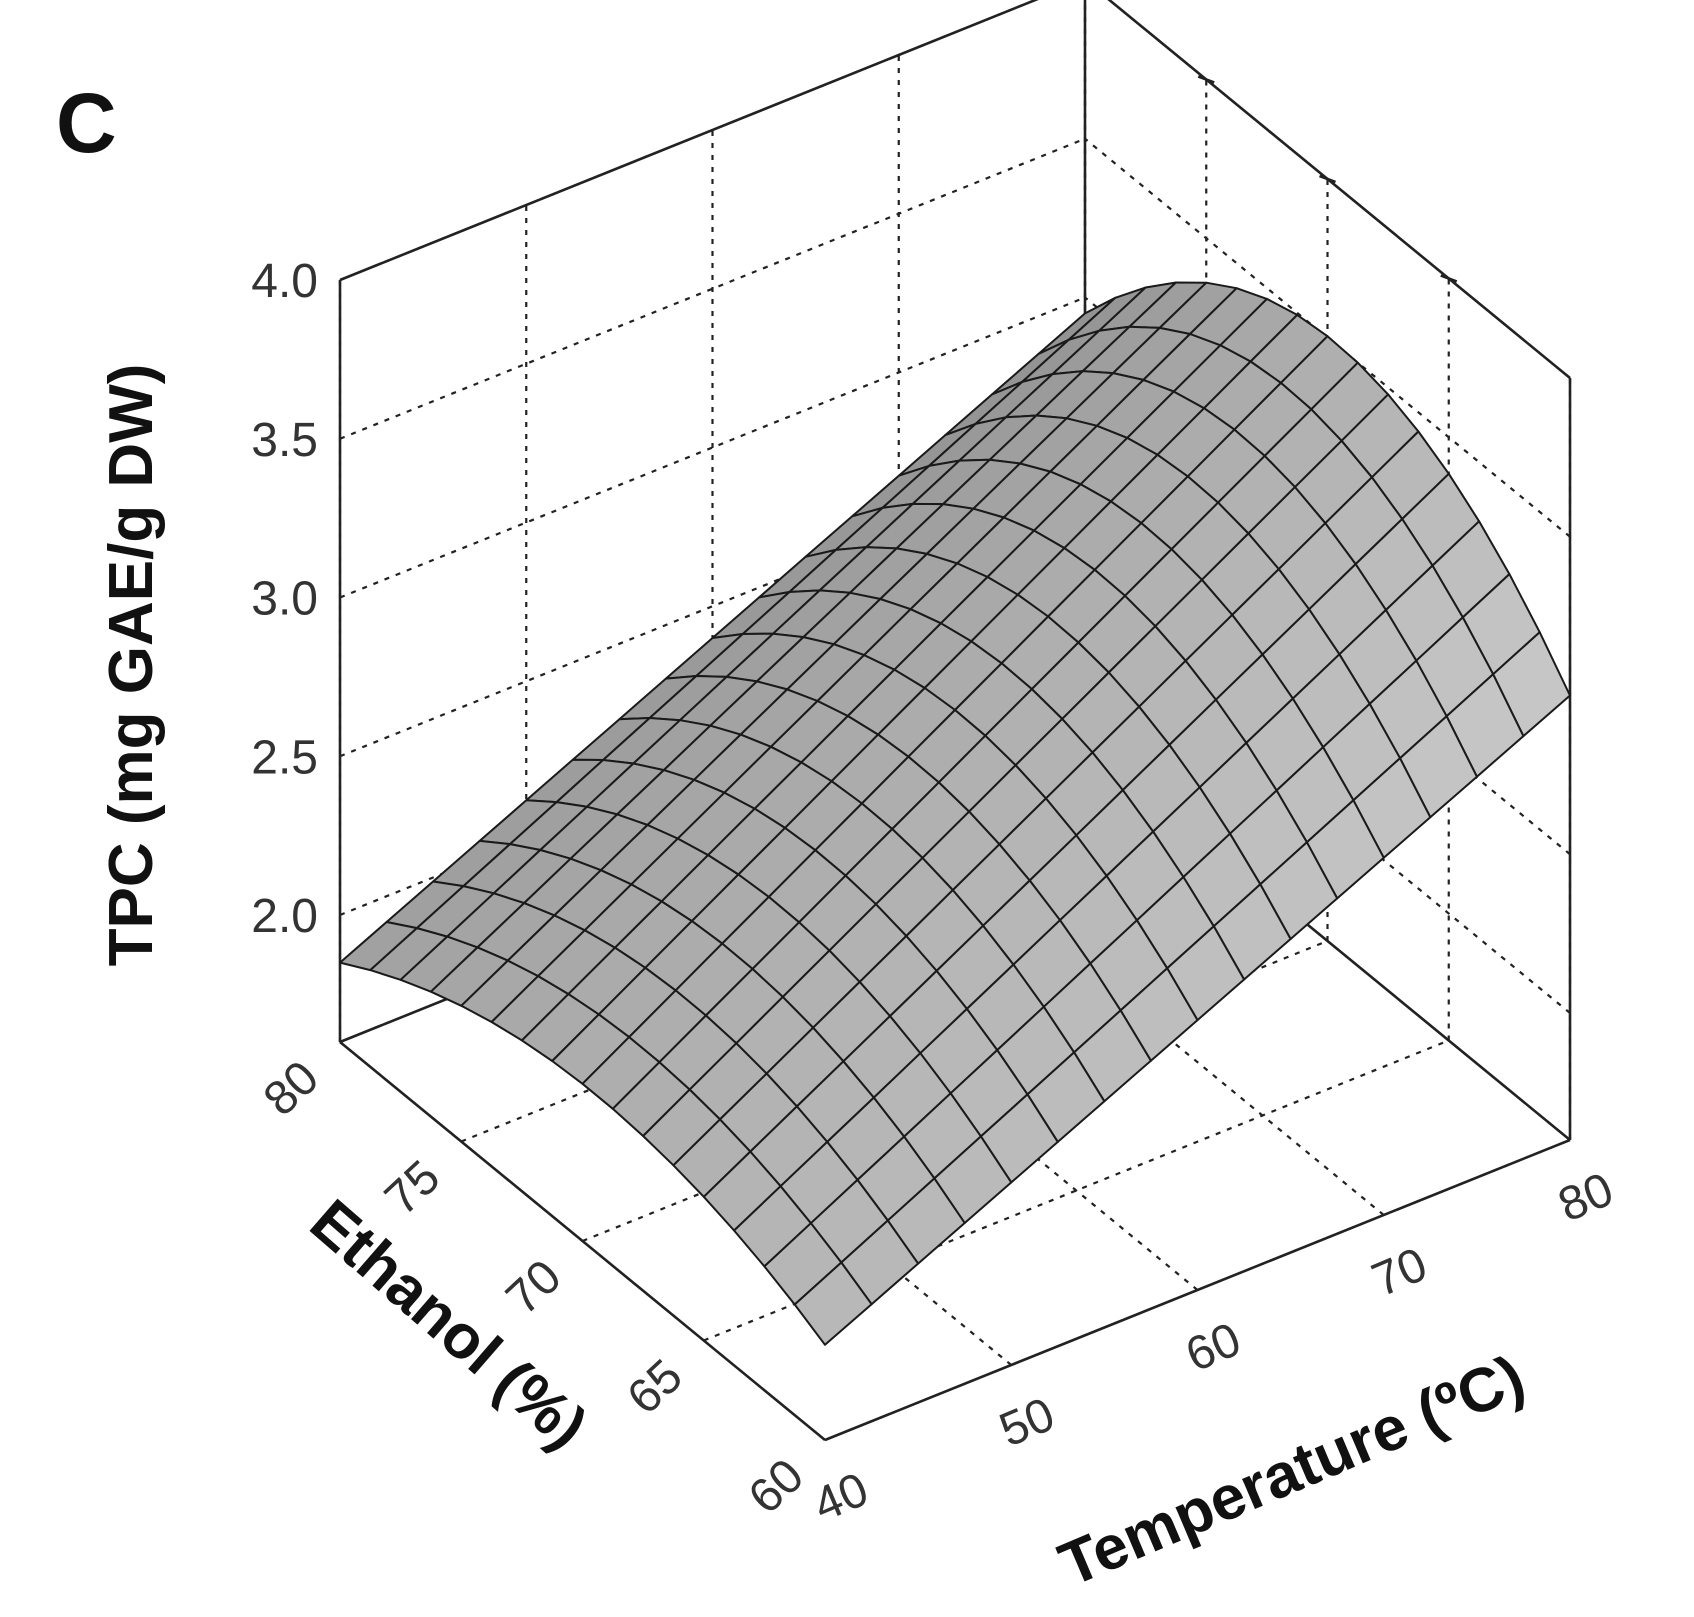 The image size is (1694, 1617). I want to click on y-tick-label: 65, so click(655, 1387).